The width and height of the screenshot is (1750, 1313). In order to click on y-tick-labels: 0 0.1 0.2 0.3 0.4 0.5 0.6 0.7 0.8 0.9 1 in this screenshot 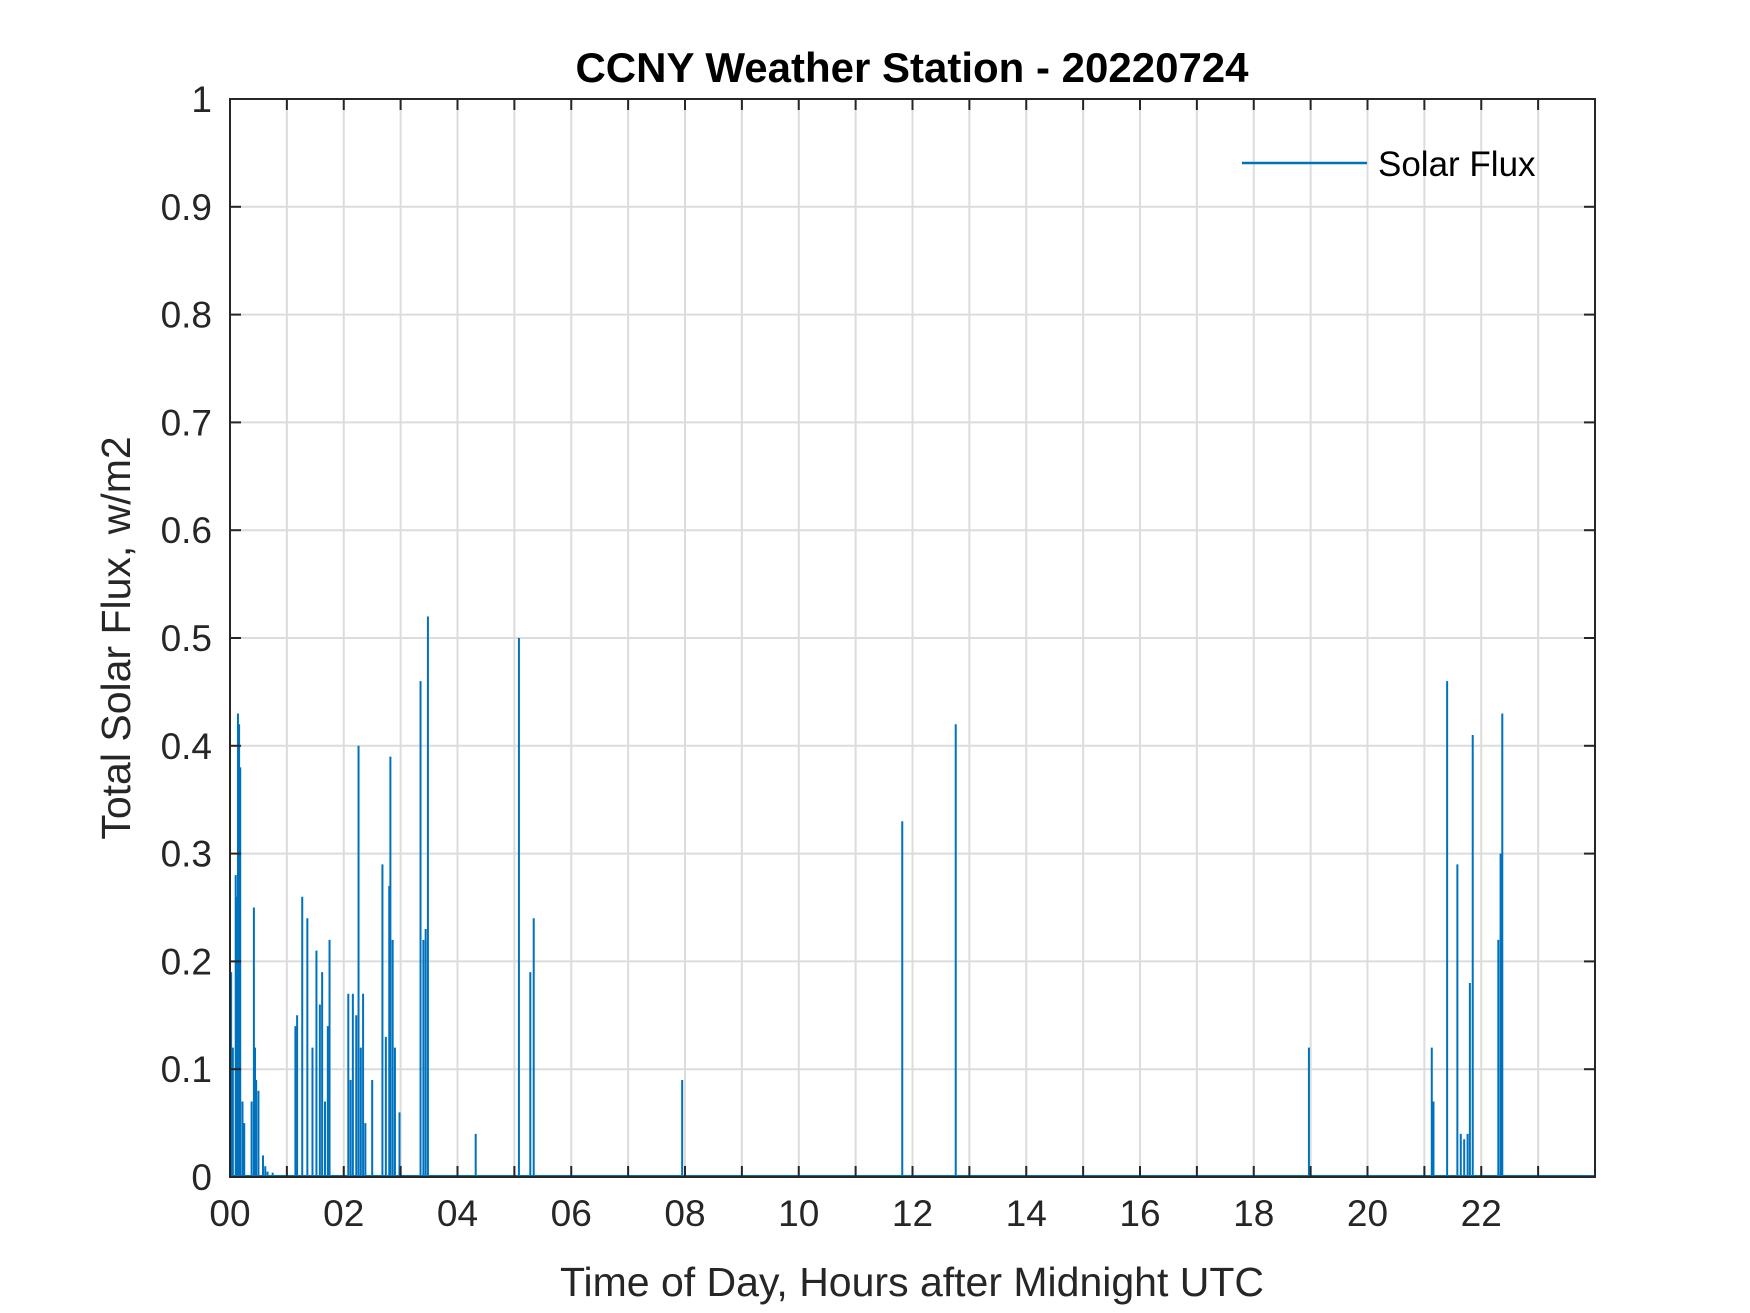, I will do `click(186, 638)`.